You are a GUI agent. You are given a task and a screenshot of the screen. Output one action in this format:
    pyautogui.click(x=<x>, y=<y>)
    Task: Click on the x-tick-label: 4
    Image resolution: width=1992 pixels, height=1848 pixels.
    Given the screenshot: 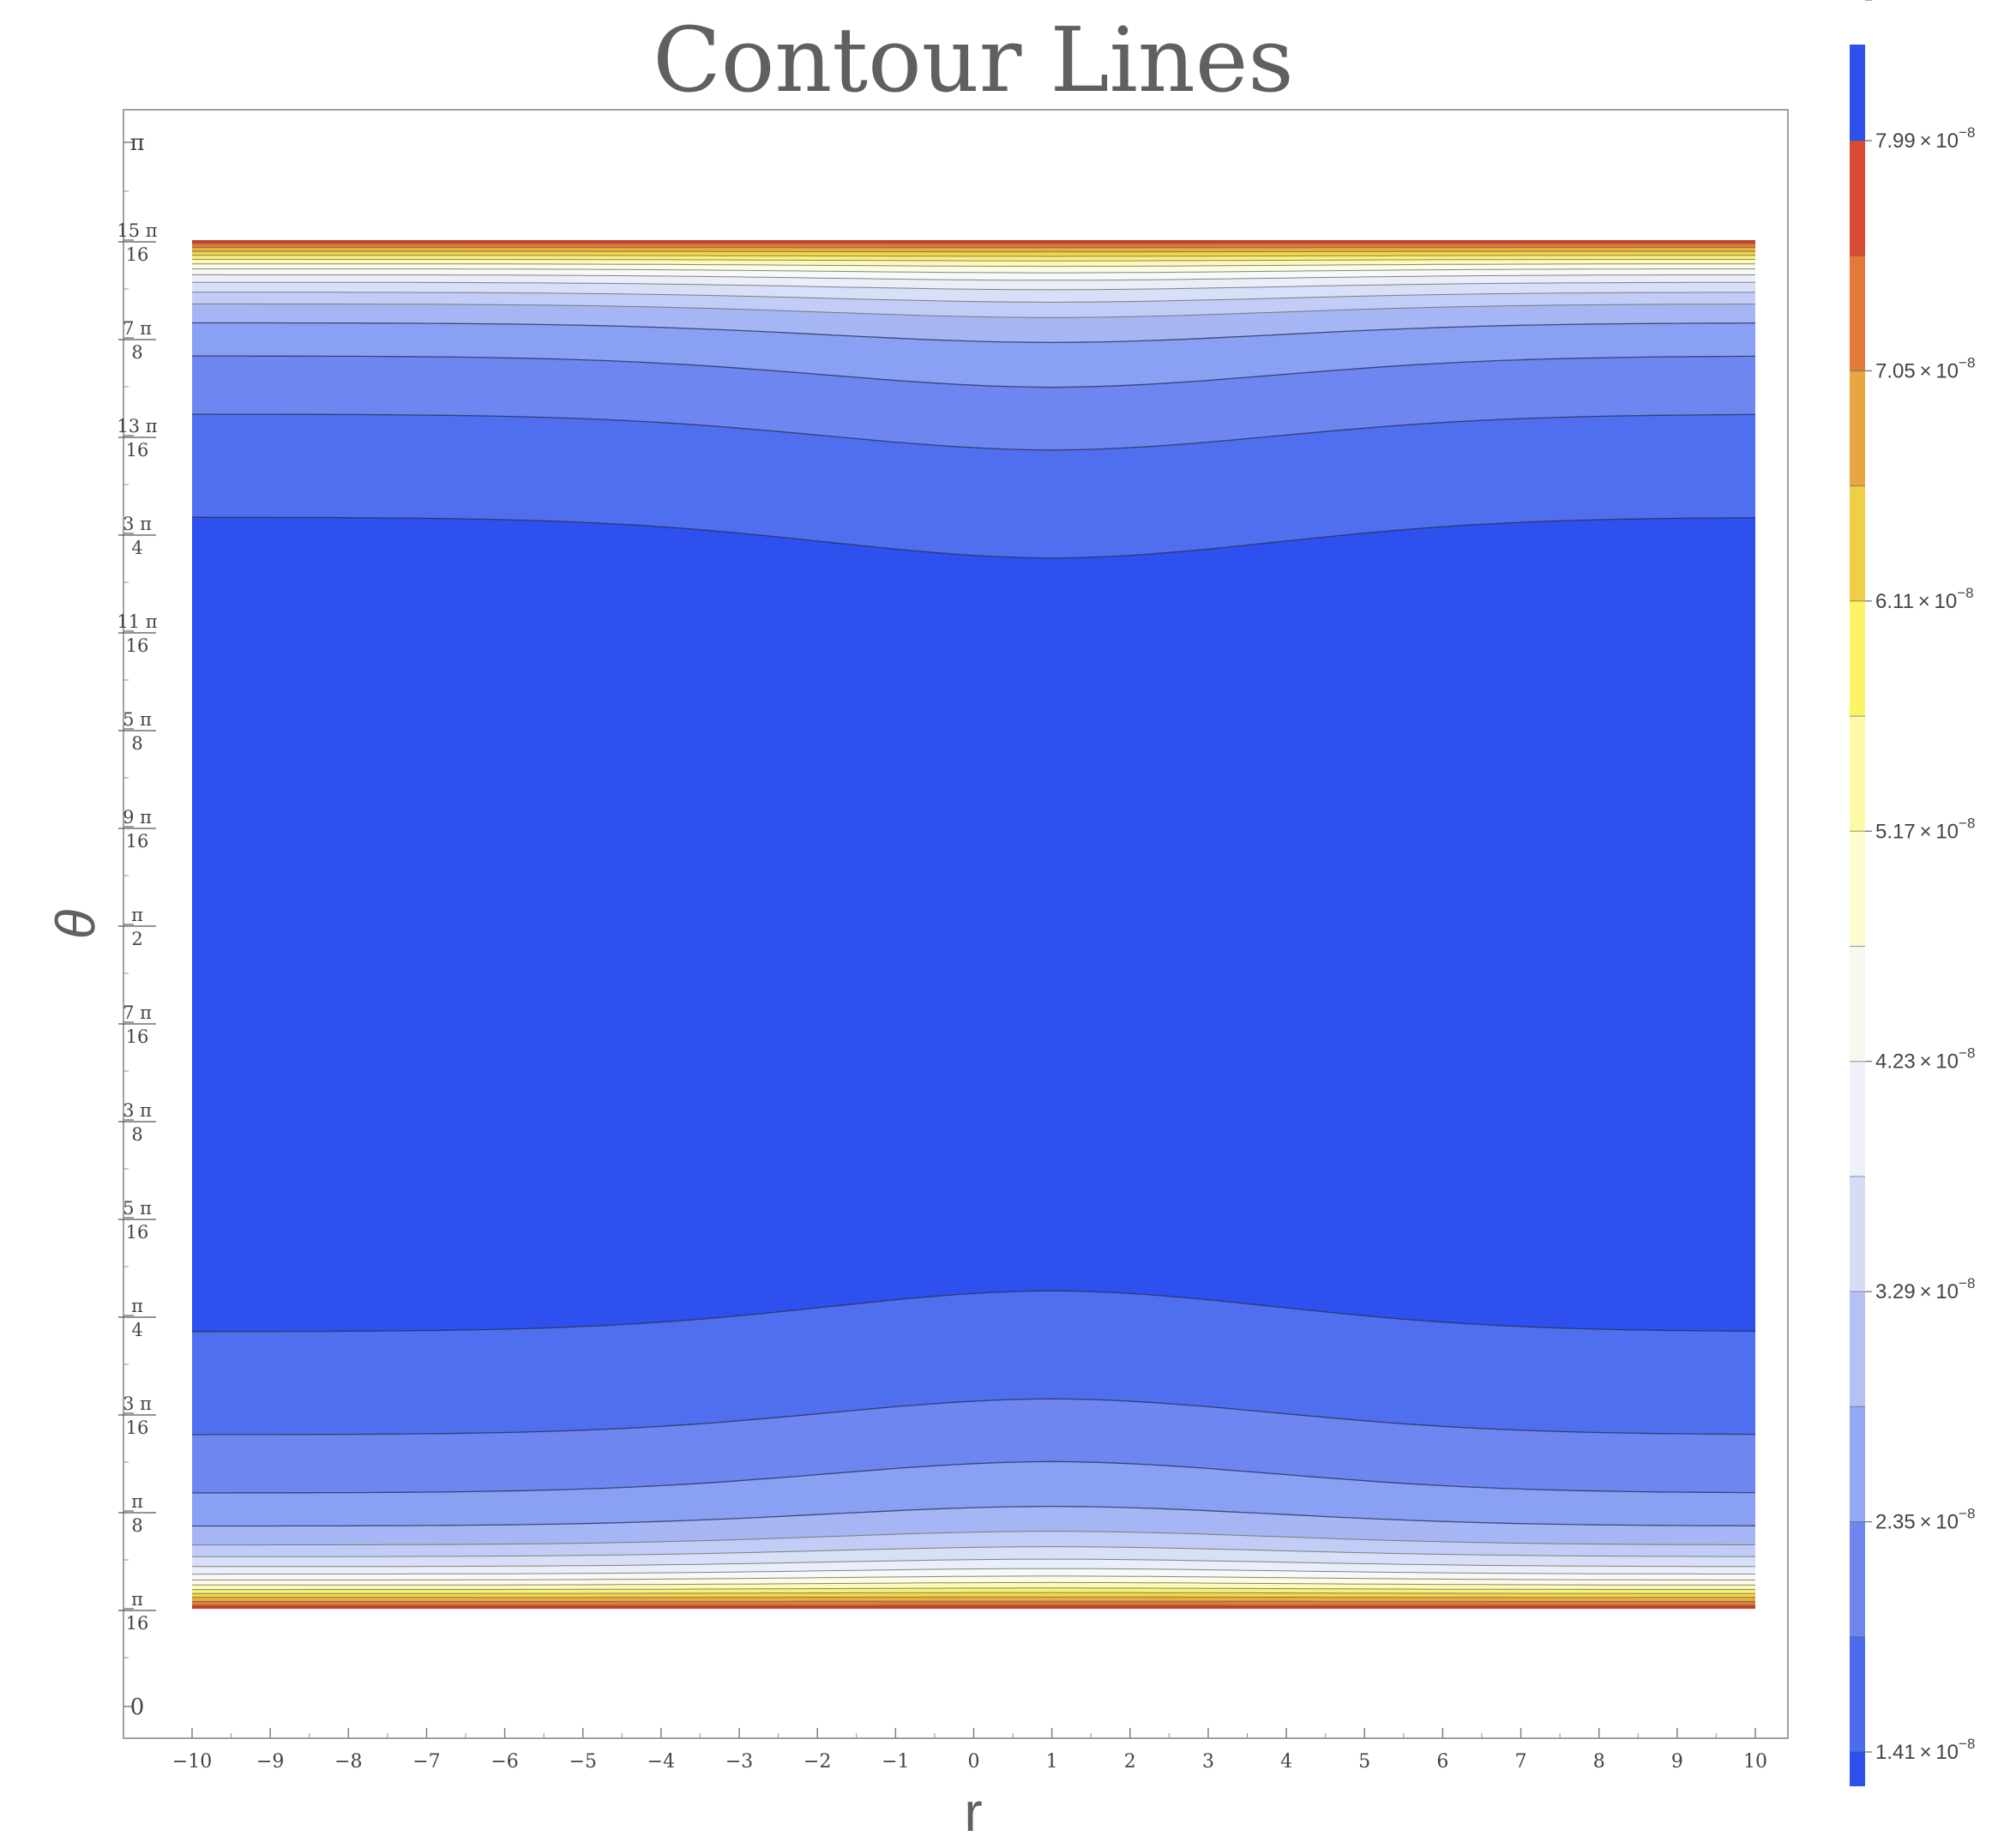 What is the action you would take?
    pyautogui.click(x=1286, y=1762)
    